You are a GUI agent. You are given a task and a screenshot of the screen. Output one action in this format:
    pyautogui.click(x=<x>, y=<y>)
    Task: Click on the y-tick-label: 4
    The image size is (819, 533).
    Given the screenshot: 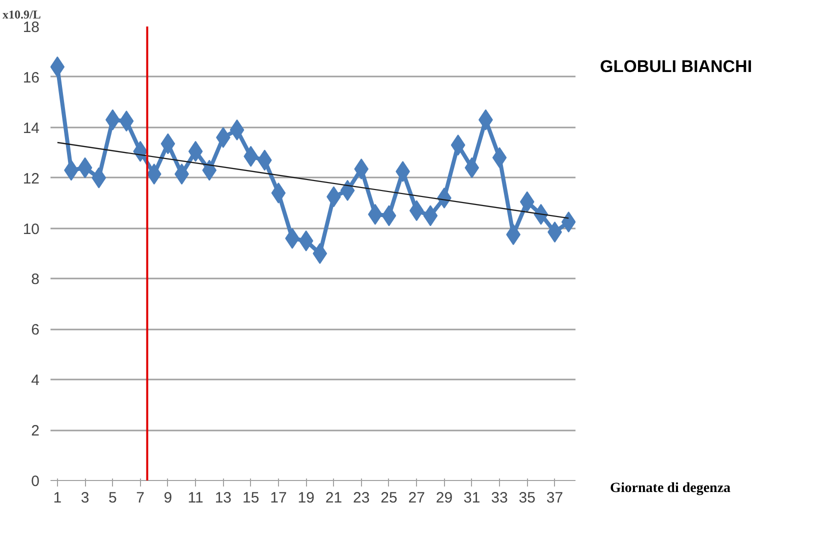 What is the action you would take?
    pyautogui.click(x=35, y=381)
    